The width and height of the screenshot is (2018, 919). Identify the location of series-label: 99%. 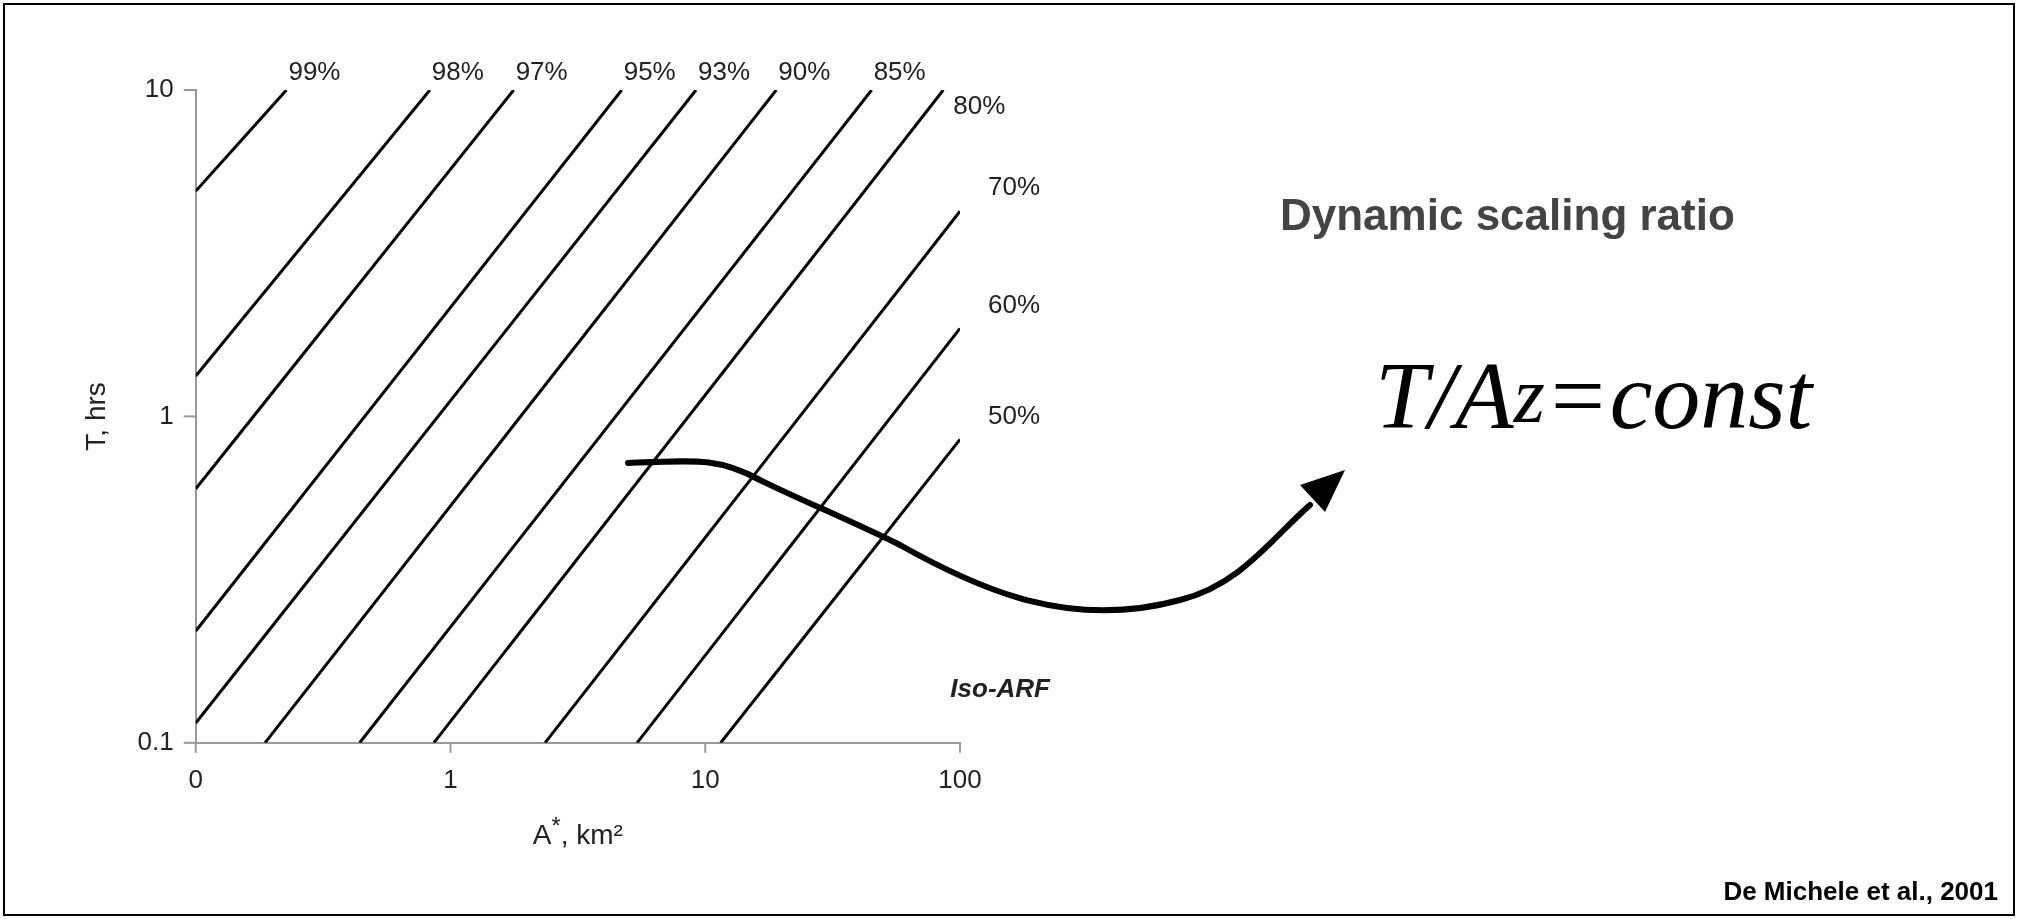
(314, 71).